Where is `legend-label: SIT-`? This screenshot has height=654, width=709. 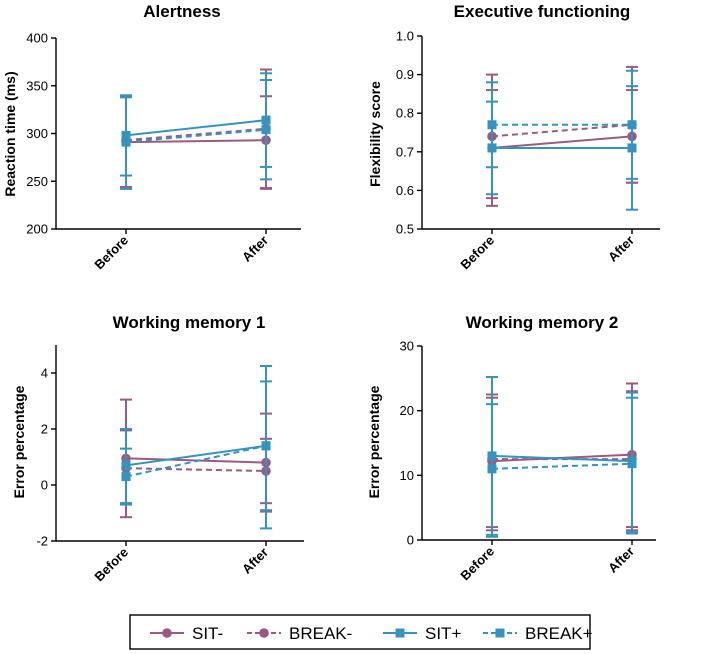 legend-label: SIT- is located at coordinates (207, 633).